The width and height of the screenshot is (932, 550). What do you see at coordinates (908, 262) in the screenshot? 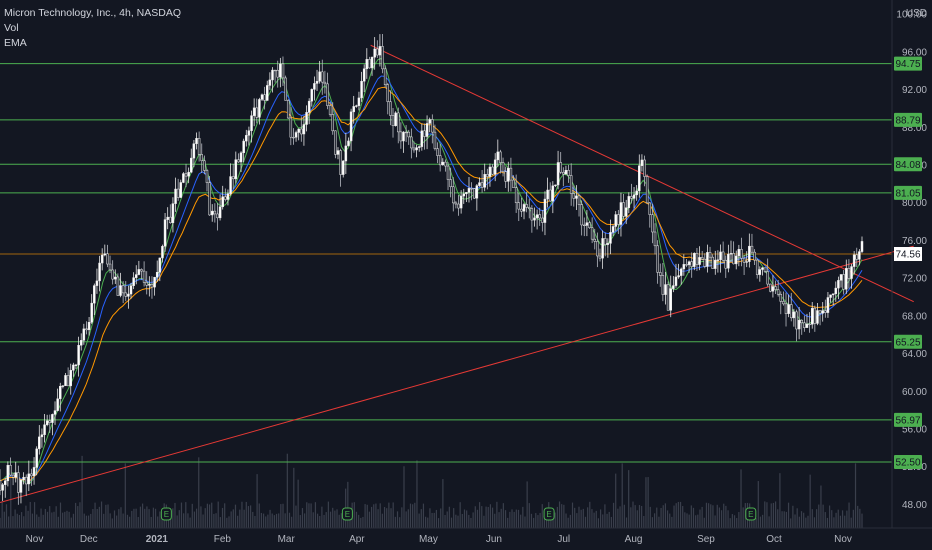
I see `level-labels: 94.75 88.79 84.08 81.05 65.25 56.97 52.50` at bounding box center [908, 262].